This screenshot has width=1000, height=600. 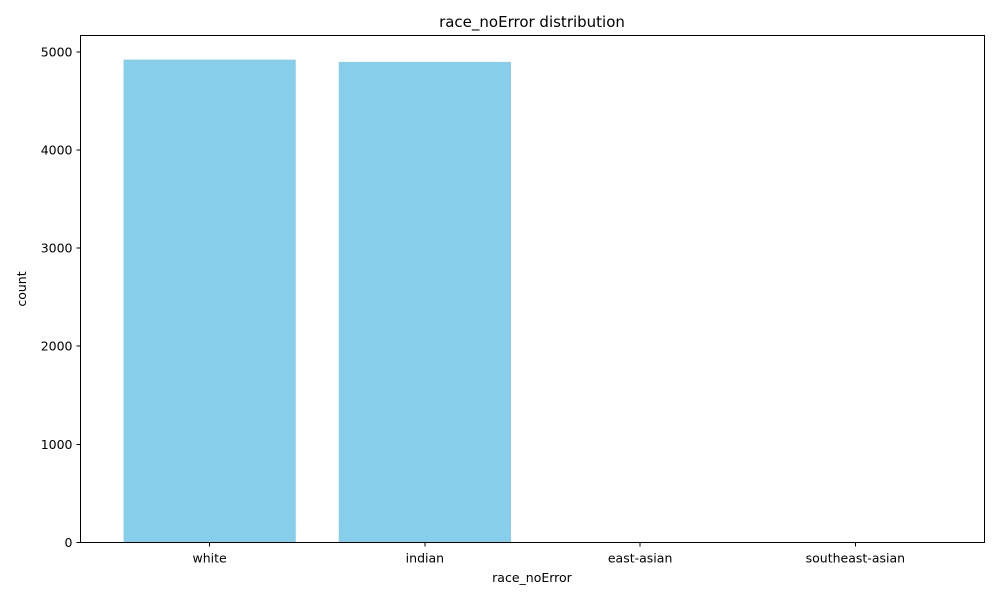 What do you see at coordinates (532, 22) in the screenshot?
I see `chart-title: race_noError distribution` at bounding box center [532, 22].